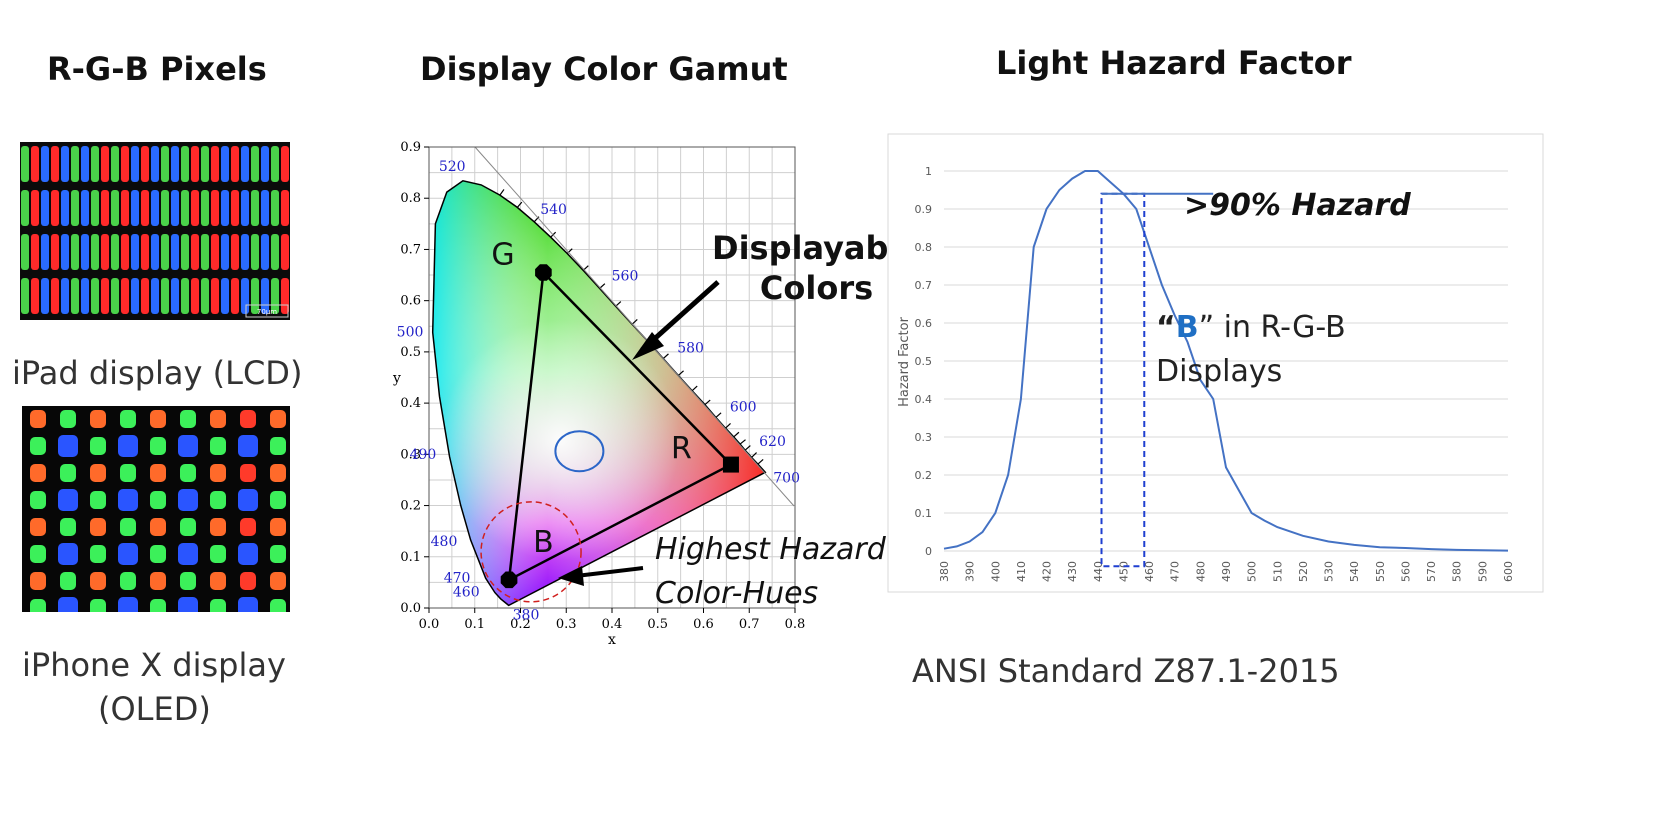  I want to click on b-in-rgb-line2: Displays, so click(1219, 371).